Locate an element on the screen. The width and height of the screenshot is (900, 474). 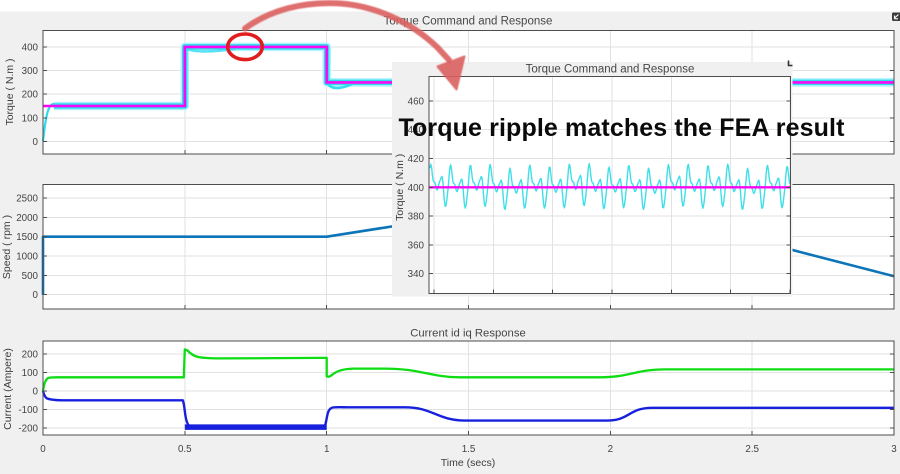
svg-text: 340 is located at coordinates (416, 274).